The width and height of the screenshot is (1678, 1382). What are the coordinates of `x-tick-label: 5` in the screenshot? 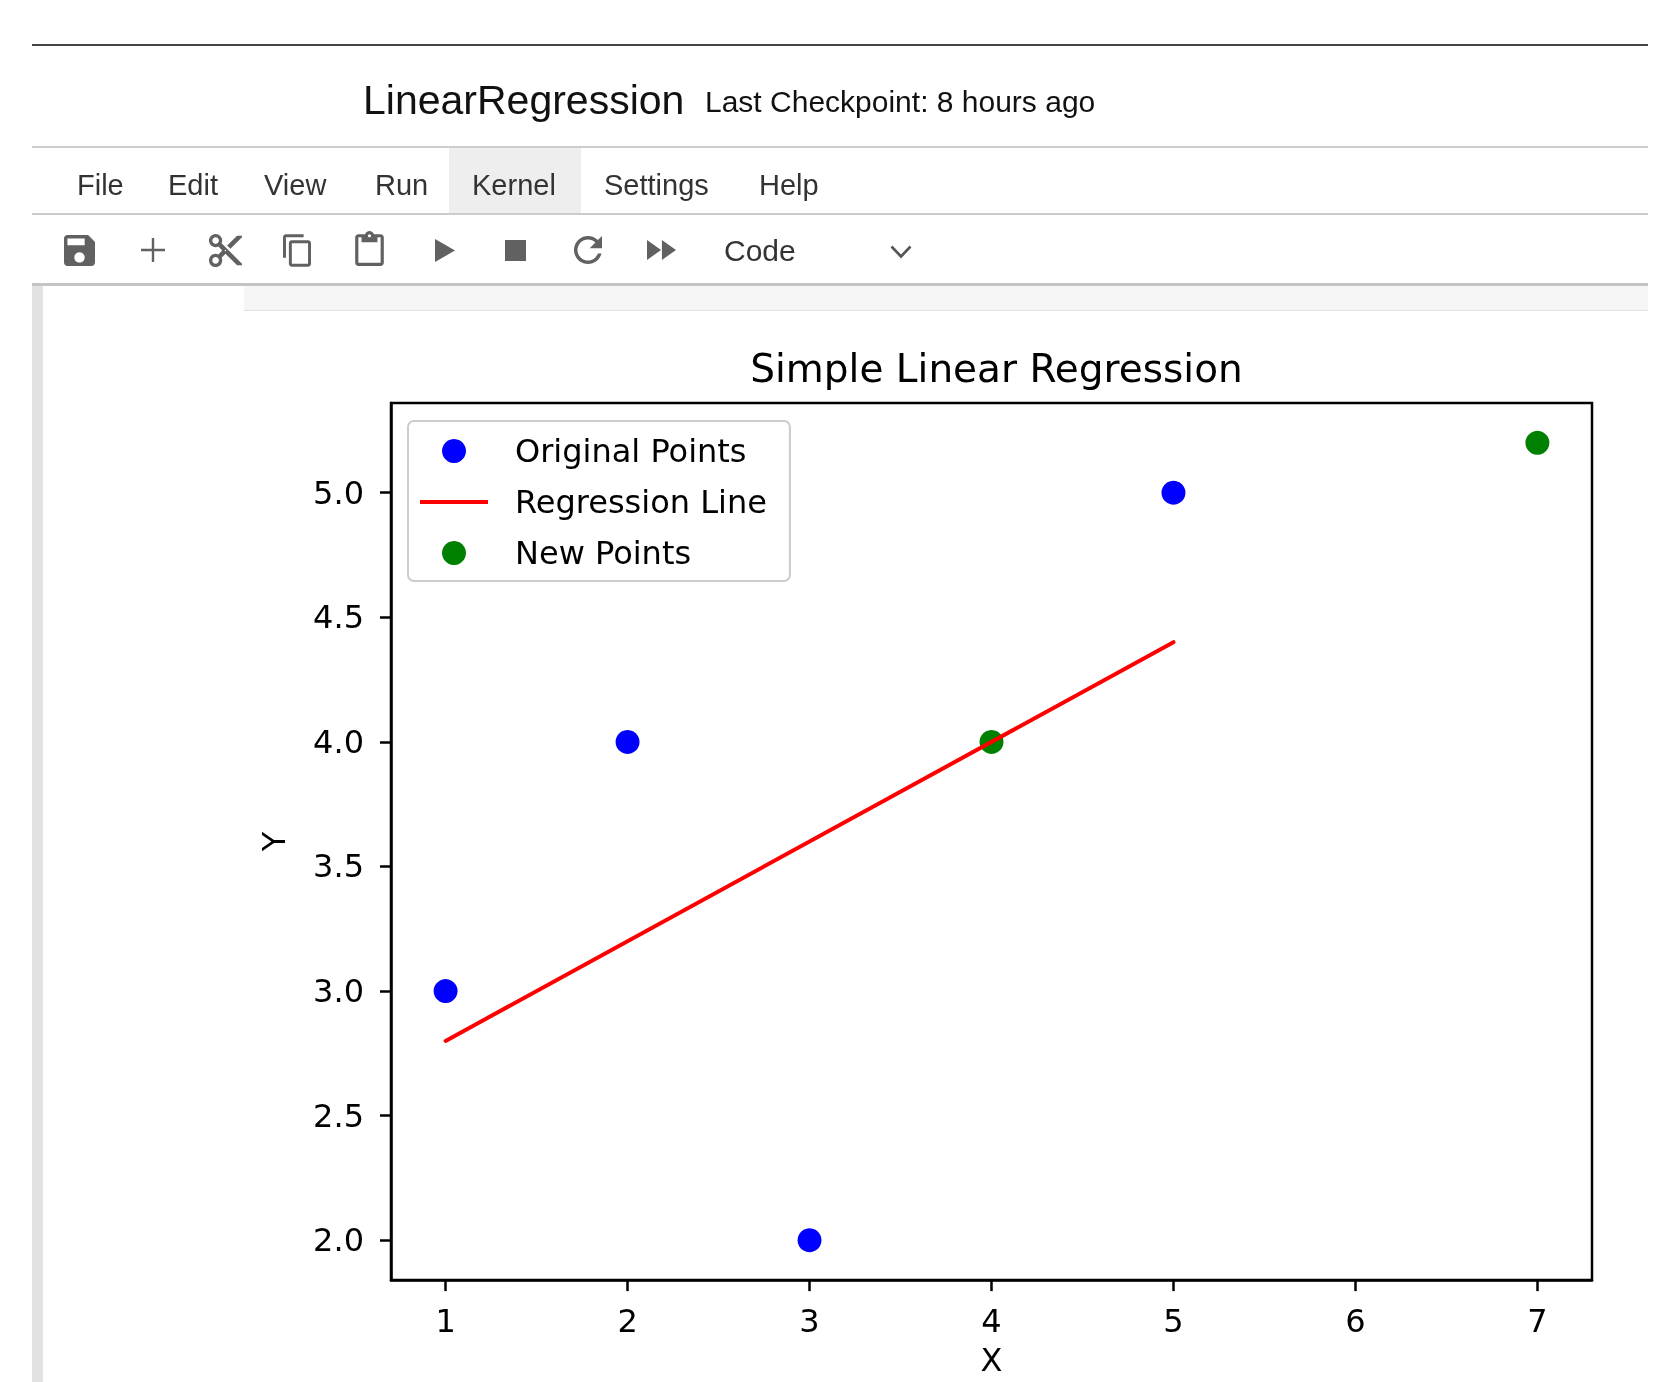 It's located at (1173, 1321).